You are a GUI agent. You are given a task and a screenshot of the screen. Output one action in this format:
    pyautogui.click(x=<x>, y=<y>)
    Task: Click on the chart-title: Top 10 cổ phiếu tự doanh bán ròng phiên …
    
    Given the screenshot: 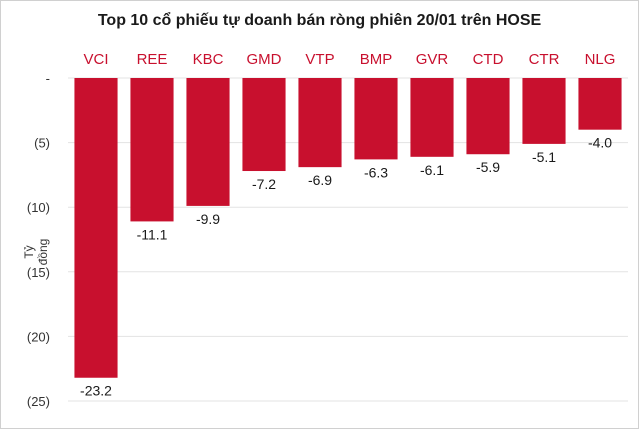 What is the action you would take?
    pyautogui.click(x=319, y=20)
    